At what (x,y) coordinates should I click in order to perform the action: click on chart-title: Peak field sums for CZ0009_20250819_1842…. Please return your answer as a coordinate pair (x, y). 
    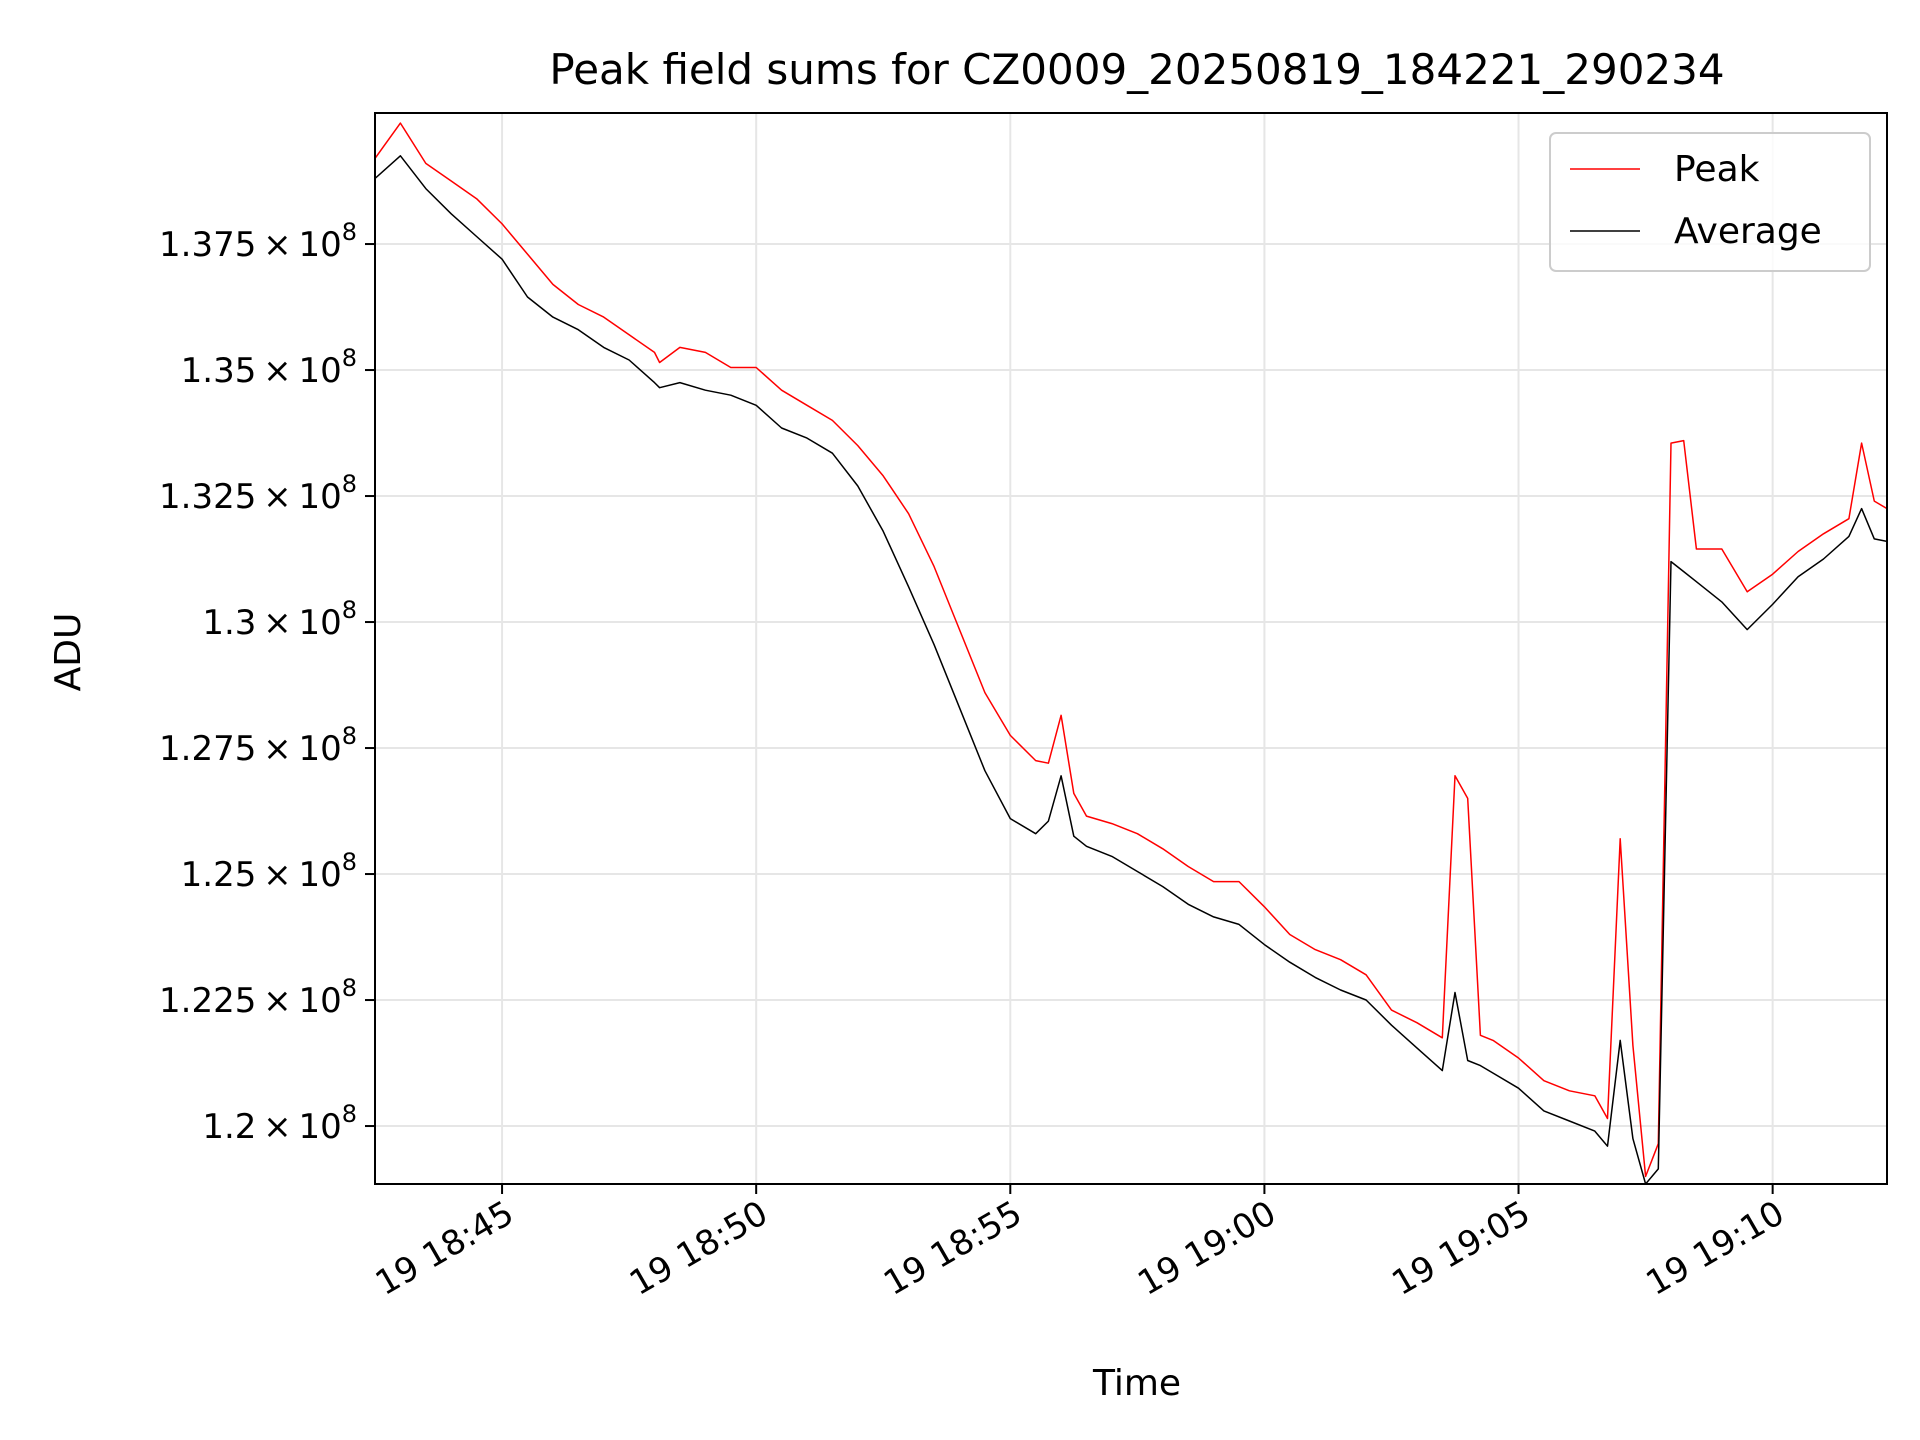
    Looking at the image, I should click on (1136, 69).